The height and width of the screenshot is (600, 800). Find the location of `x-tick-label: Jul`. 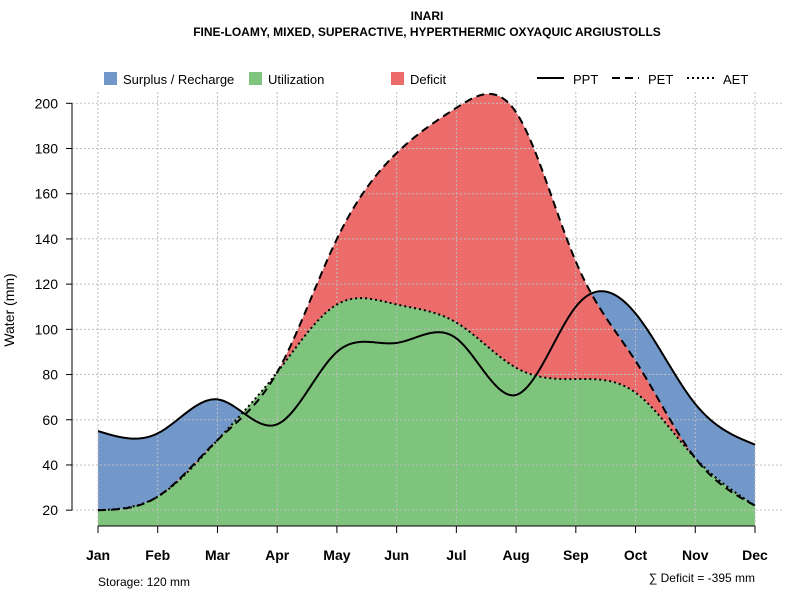

x-tick-label: Jul is located at coordinates (456, 555).